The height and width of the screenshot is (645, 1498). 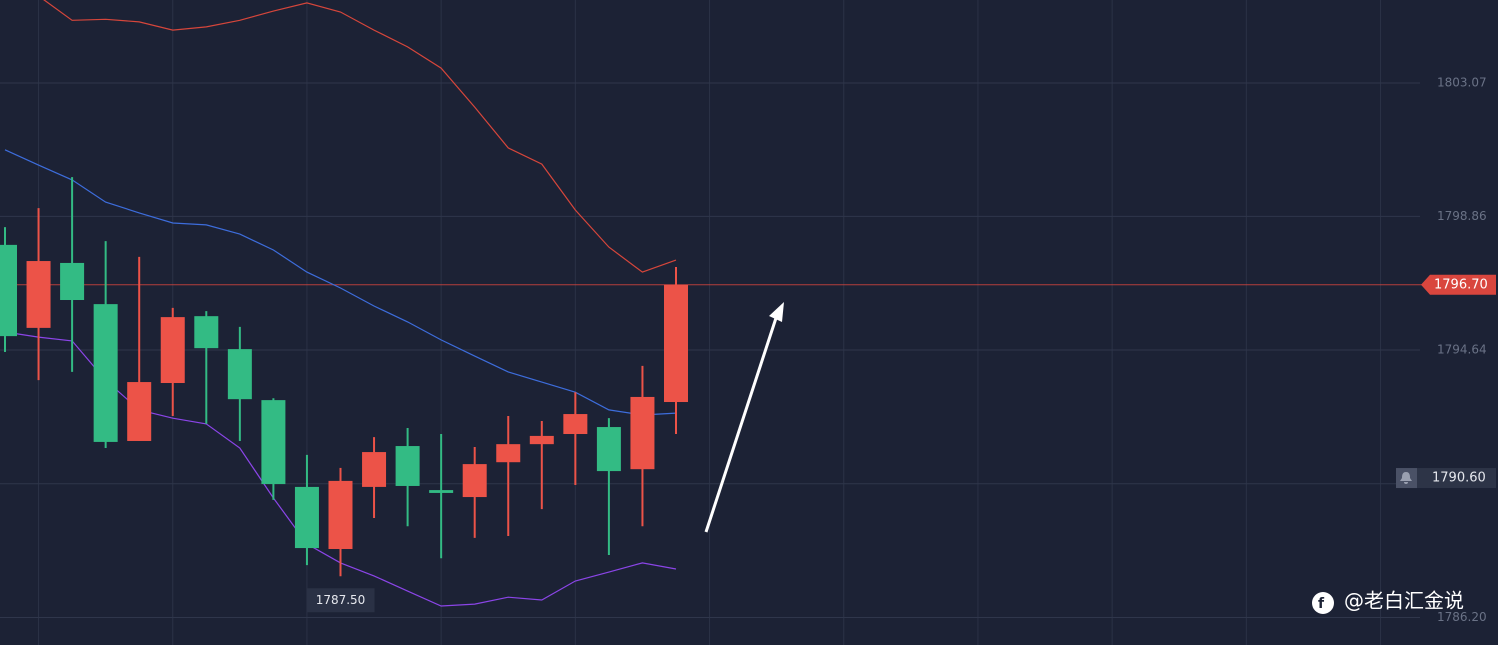 I want to click on price-tag, so click(x=1458, y=284).